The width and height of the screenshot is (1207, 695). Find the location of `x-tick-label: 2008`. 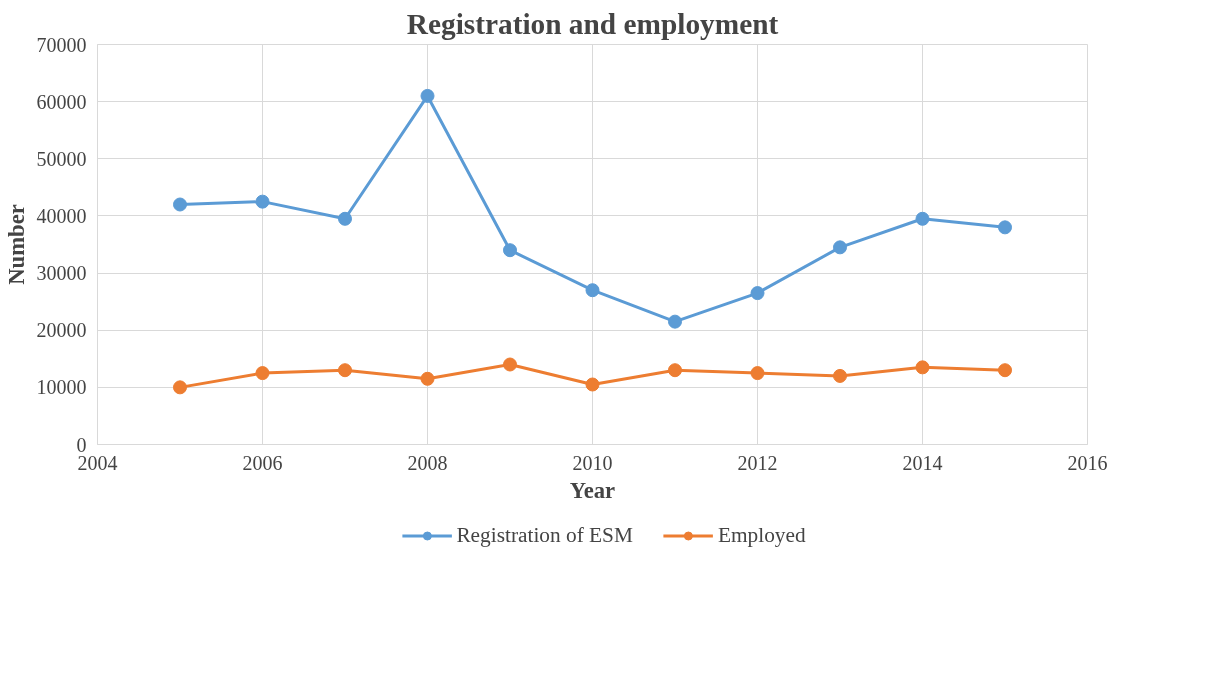

x-tick-label: 2008 is located at coordinates (427, 462).